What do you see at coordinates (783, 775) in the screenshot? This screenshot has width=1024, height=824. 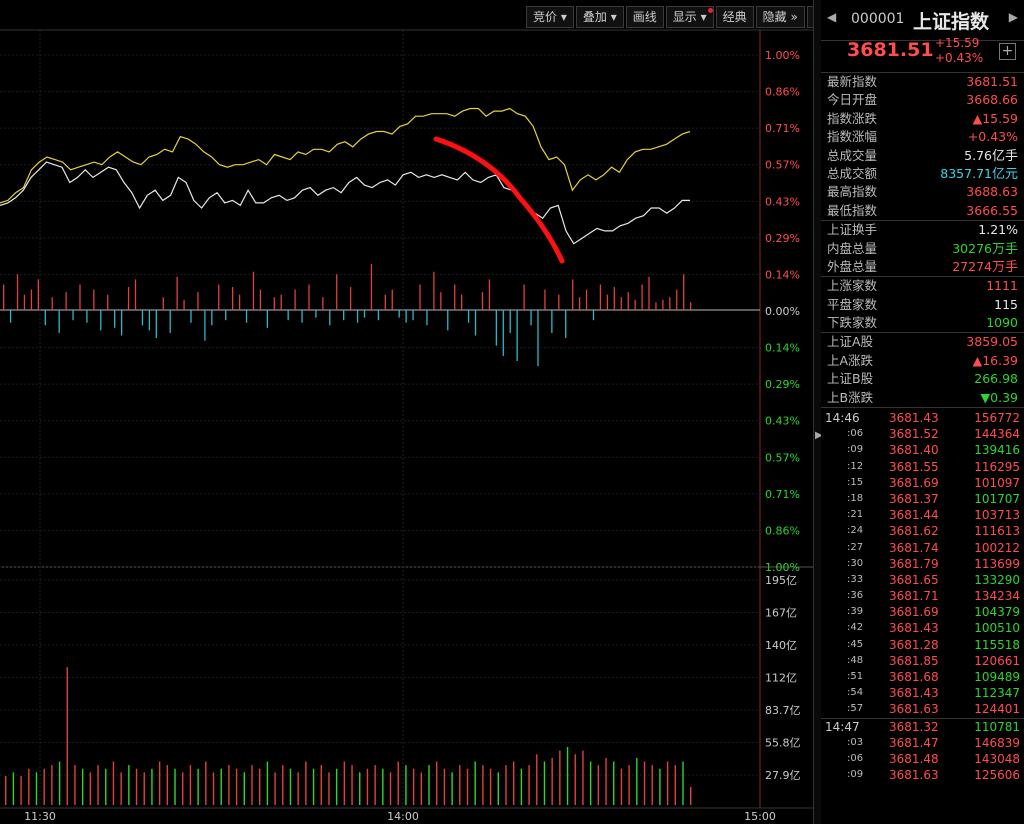 I see `volume-axis-label: 27.9亿` at bounding box center [783, 775].